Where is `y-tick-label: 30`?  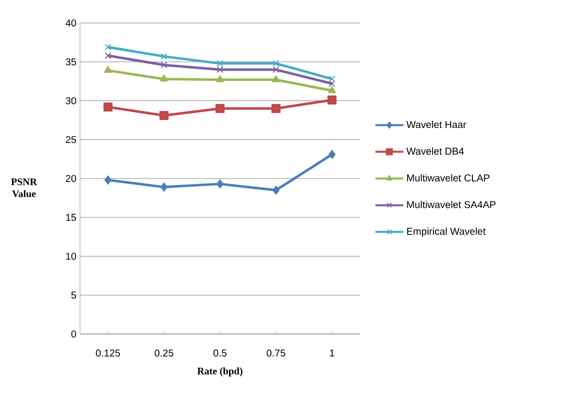 y-tick-label: 30 is located at coordinates (71, 100).